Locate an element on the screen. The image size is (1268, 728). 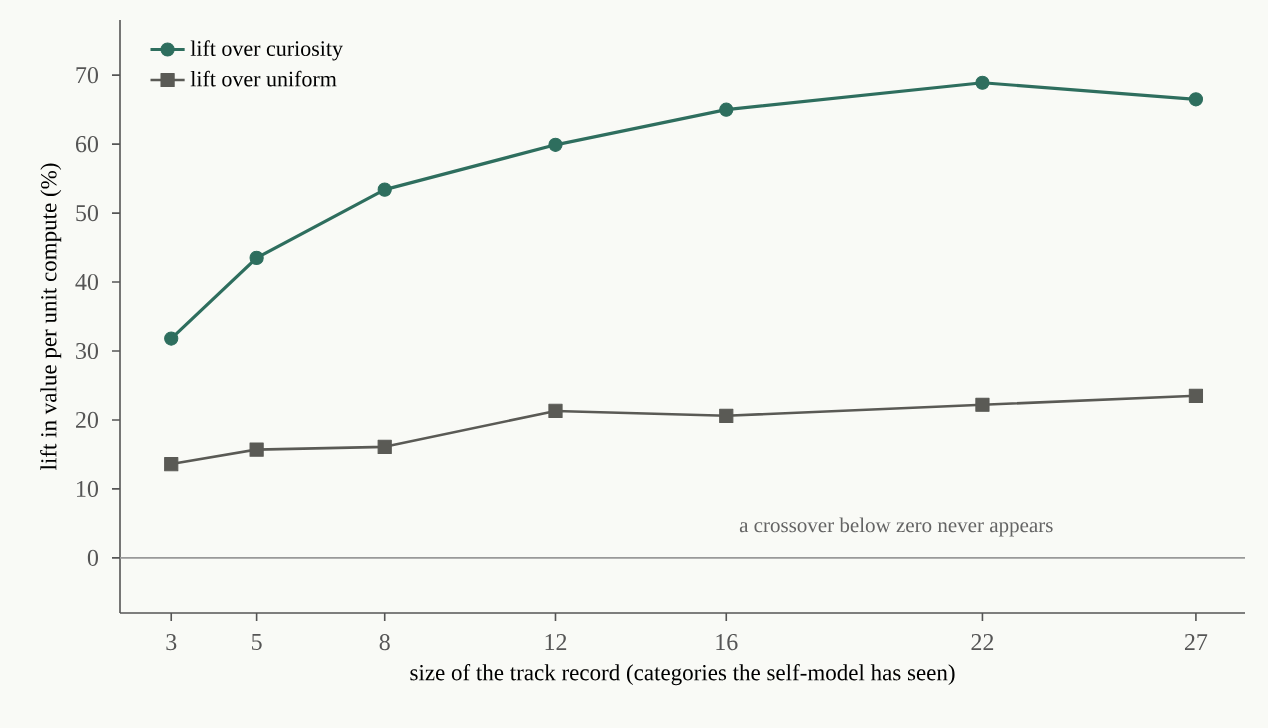
y-tick-label: 30 is located at coordinates (87, 351).